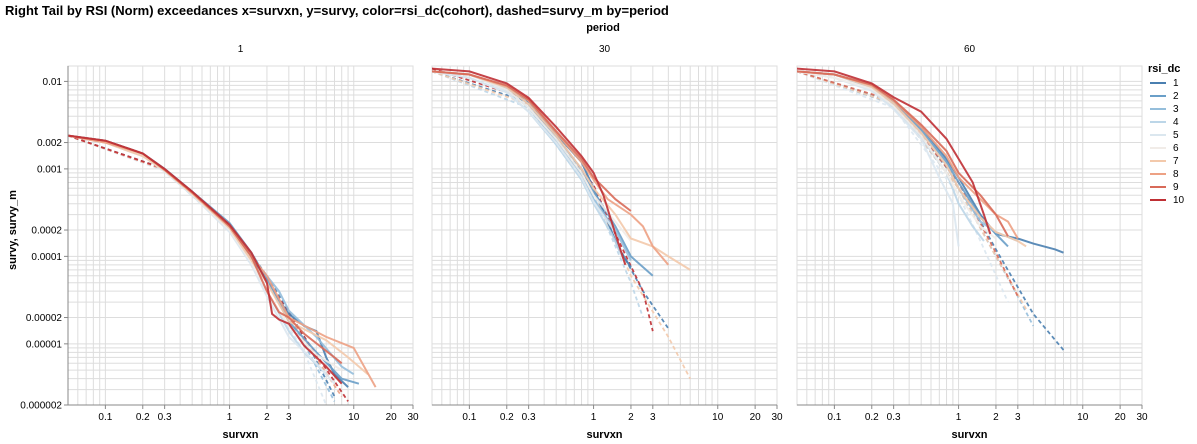  Describe the element at coordinates (49, 143) in the screenshot. I see `y-tick-label: 0.002` at that location.